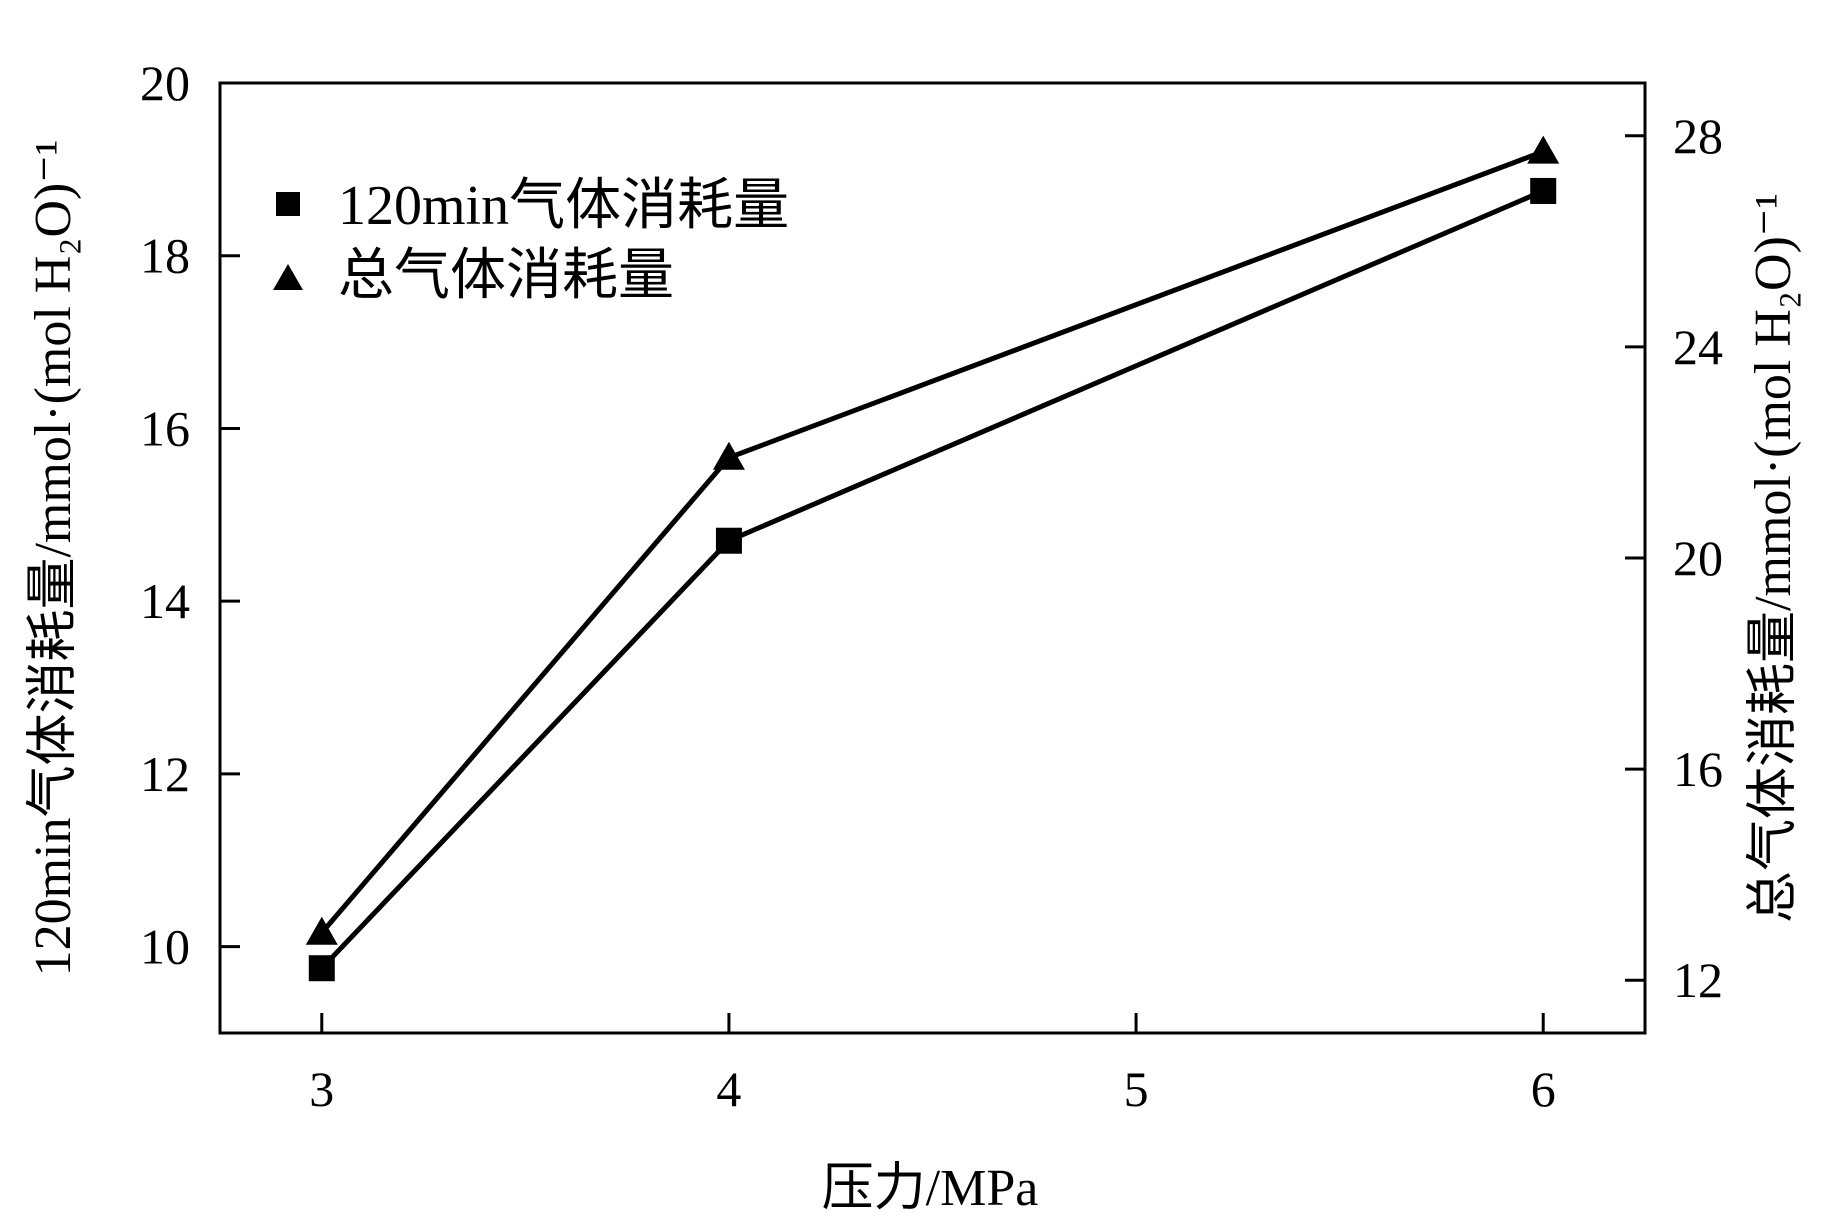 The width and height of the screenshot is (1834, 1220). Describe the element at coordinates (165, 601) in the screenshot. I see `y-left-tick-label: 14` at that location.